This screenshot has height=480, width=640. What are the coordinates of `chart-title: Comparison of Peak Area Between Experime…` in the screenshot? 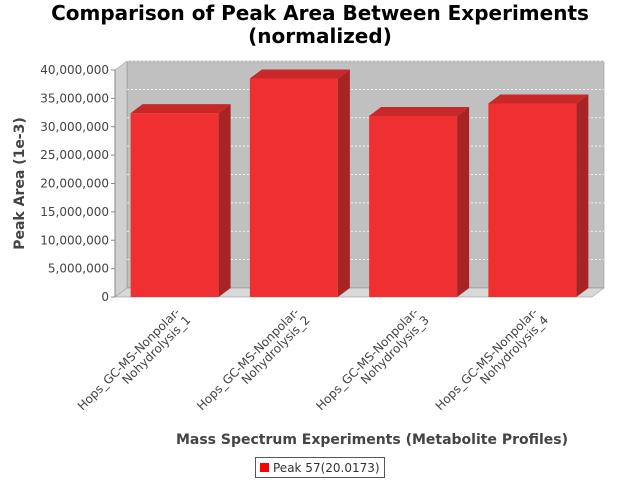 It's located at (320, 25).